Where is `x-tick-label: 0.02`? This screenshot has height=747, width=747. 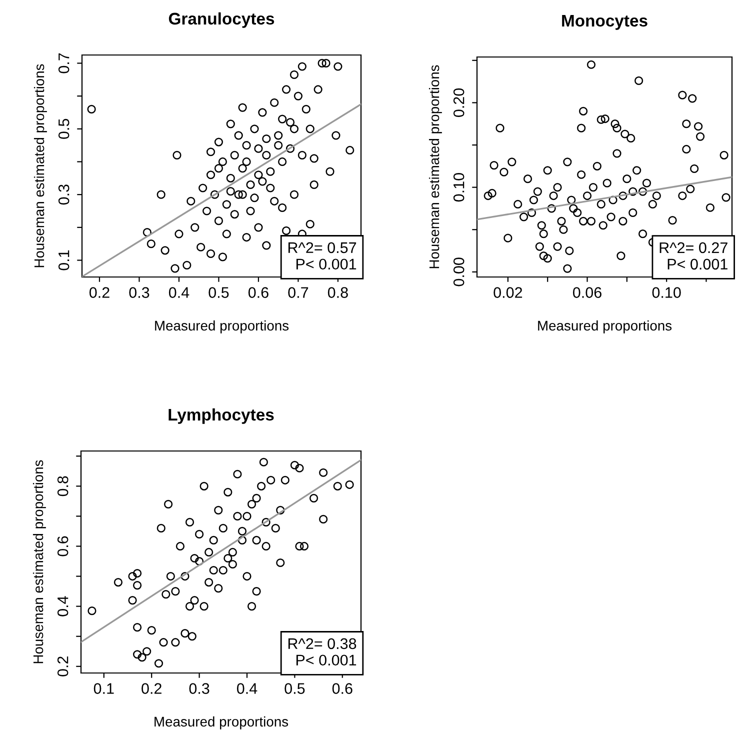
x-tick-label: 0.02 is located at coordinates (508, 292).